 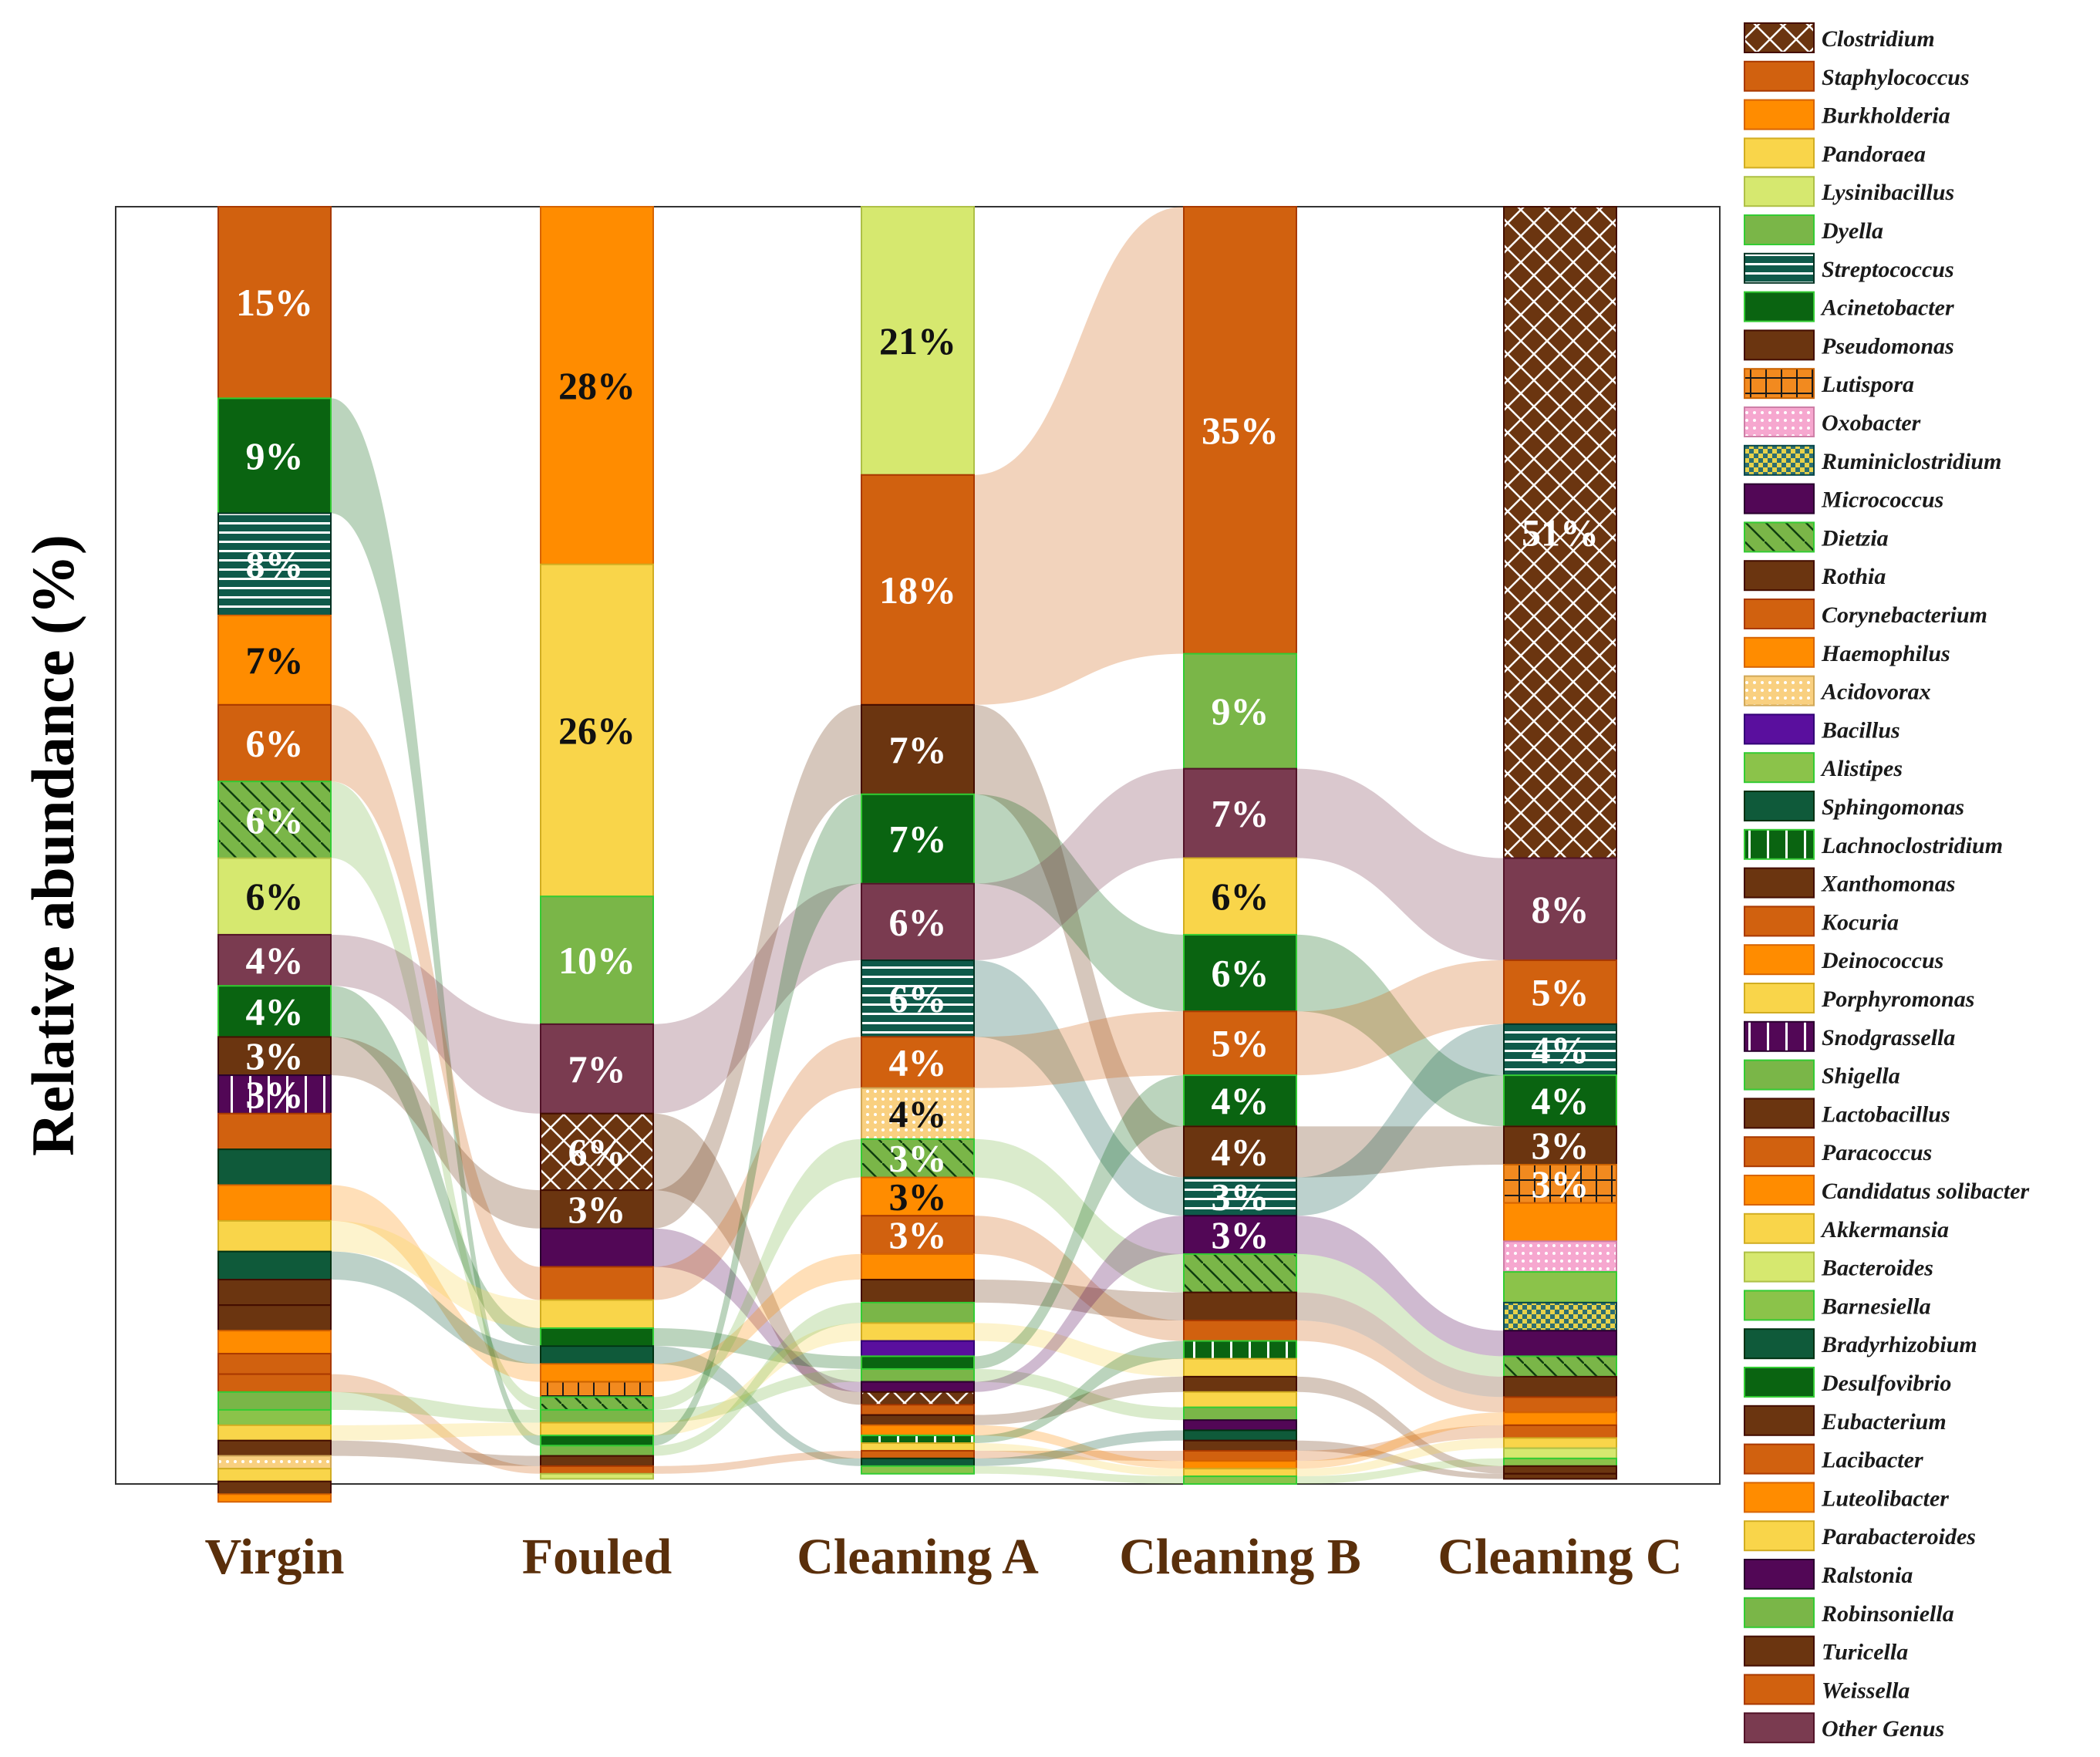 What do you see at coordinates (1855, 538) in the screenshot?
I see `legend-label-dietzia: Dietzia` at bounding box center [1855, 538].